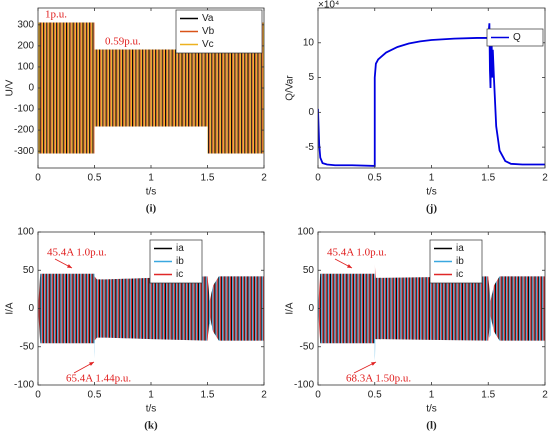 The width and height of the screenshot is (550, 438). What do you see at coordinates (208, 18) in the screenshot?
I see `legend-label: Va` at bounding box center [208, 18].